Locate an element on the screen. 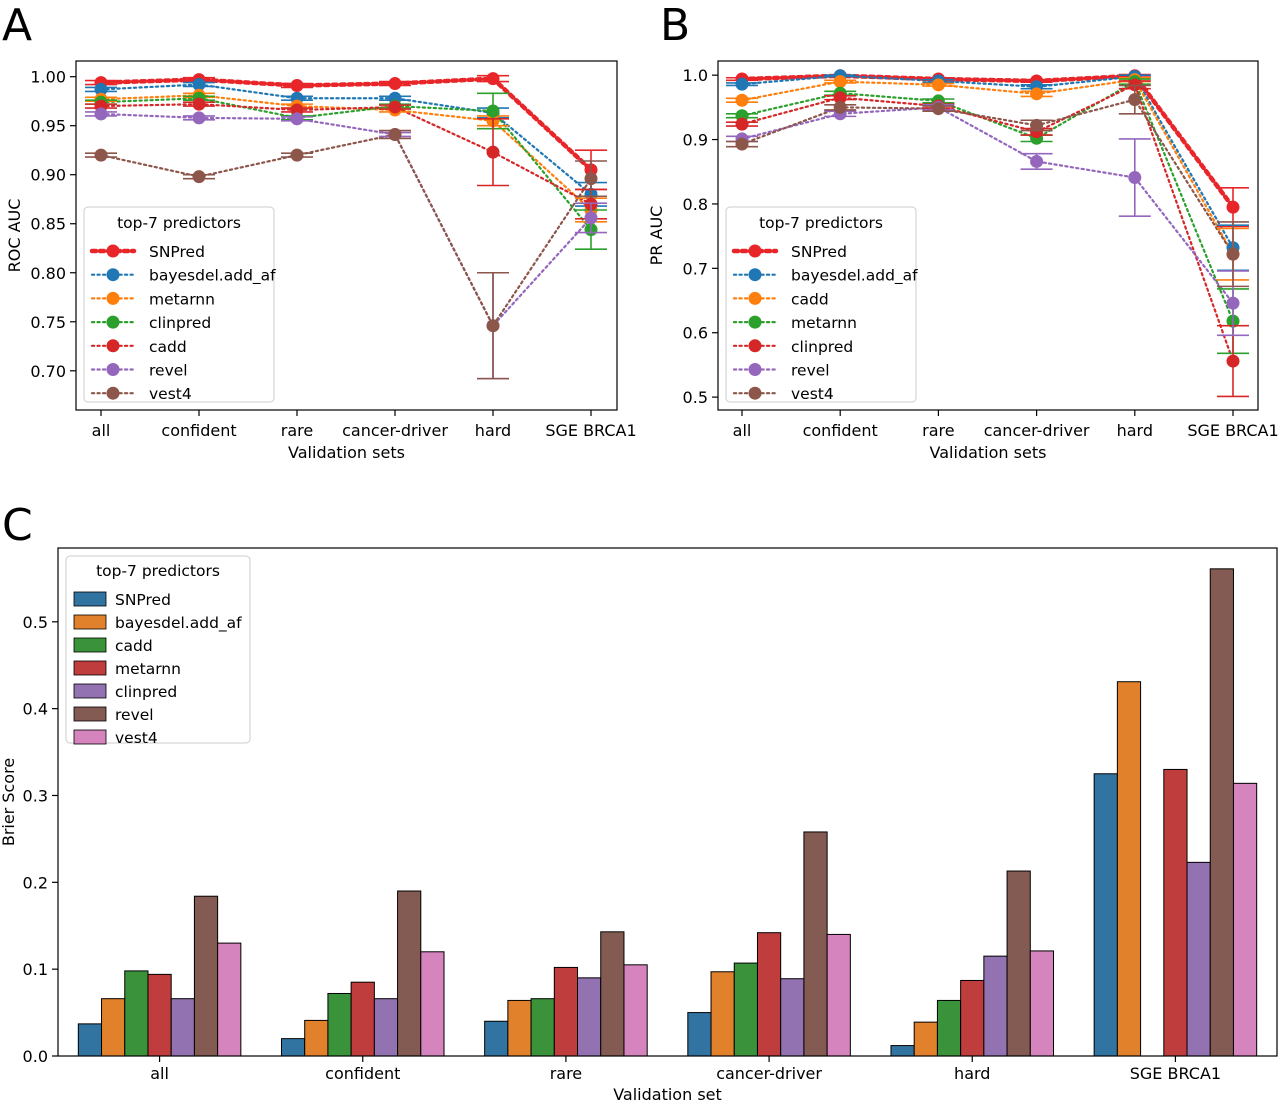  y-tick-label: 0.7 is located at coordinates (695, 268).